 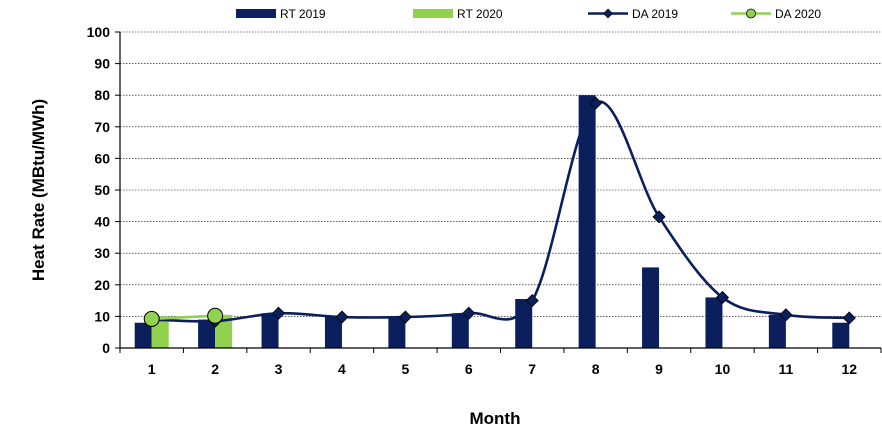 What do you see at coordinates (106, 348) in the screenshot?
I see `y-tick-label-0: 0` at bounding box center [106, 348].